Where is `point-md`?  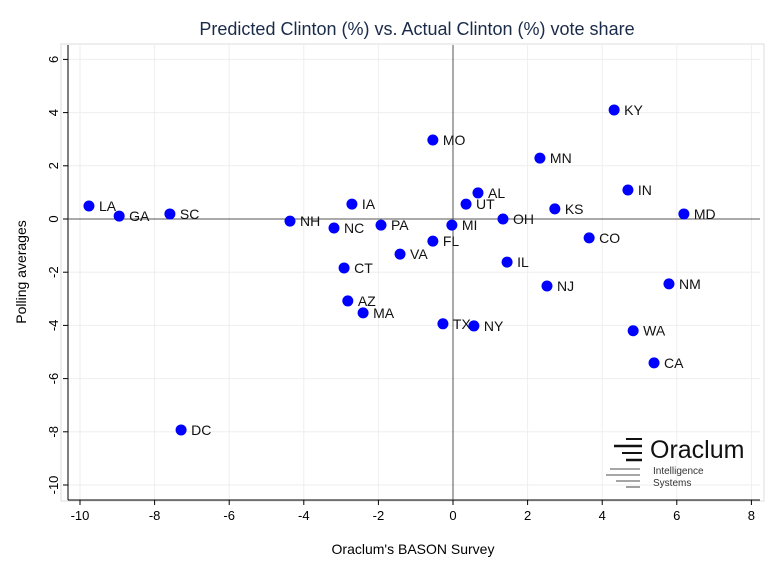
point-md is located at coordinates (684, 214).